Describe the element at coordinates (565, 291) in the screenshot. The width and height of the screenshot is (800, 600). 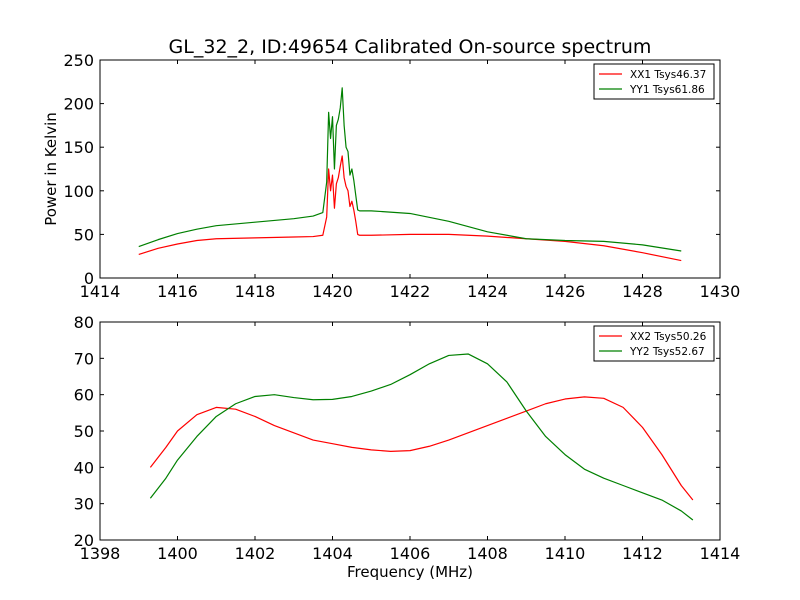
I see `x-tick-label: 1426` at that location.